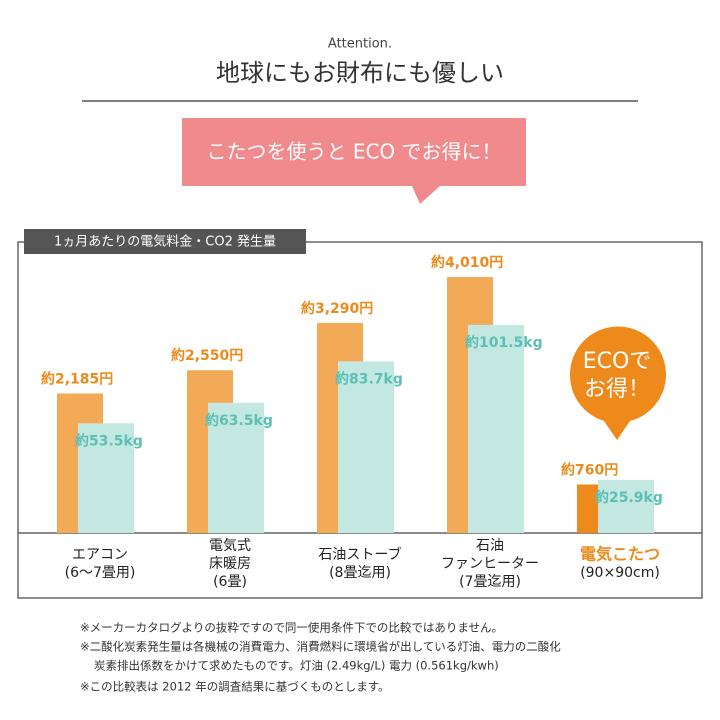 Image resolution: width=720 pixels, height=720 pixels. What do you see at coordinates (360, 44) in the screenshot?
I see `kicker: Attention.` at bounding box center [360, 44].